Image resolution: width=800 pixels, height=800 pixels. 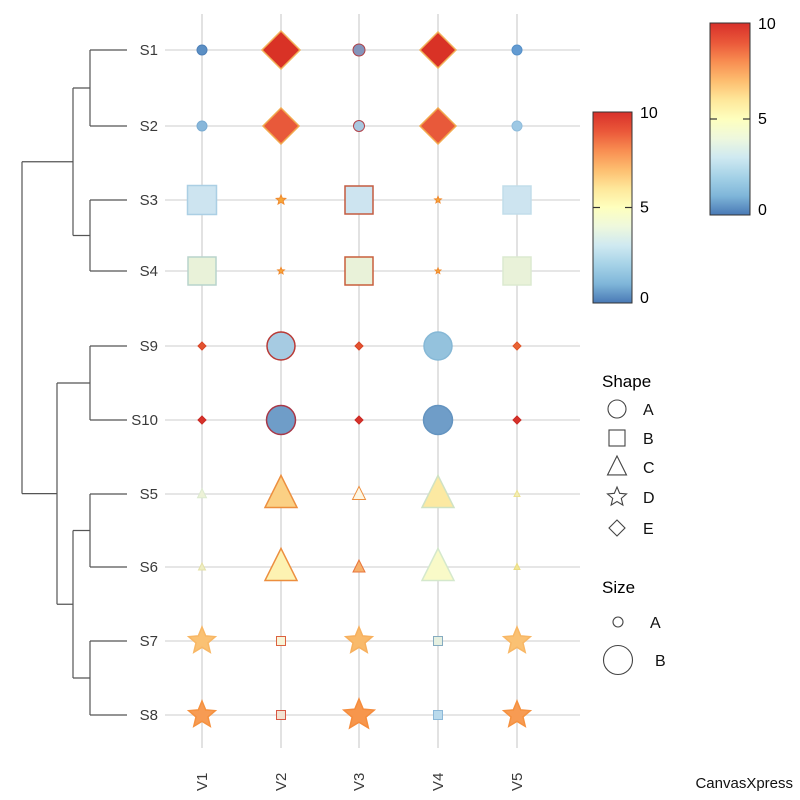 I want to click on row-label-S6: S6, so click(x=149, y=567).